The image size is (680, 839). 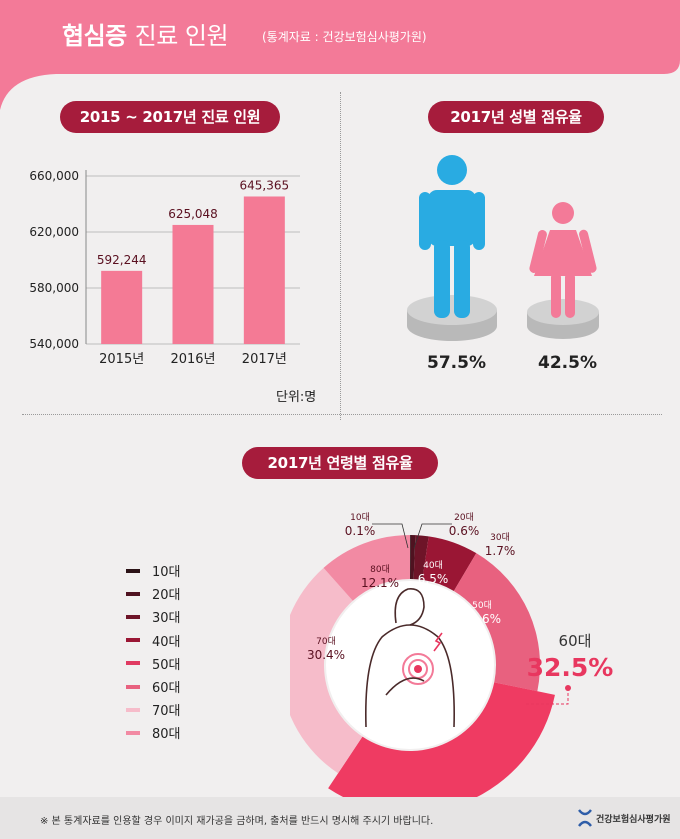 I want to click on footer-logo-text: 건강보험심사평가원, so click(x=633, y=819).